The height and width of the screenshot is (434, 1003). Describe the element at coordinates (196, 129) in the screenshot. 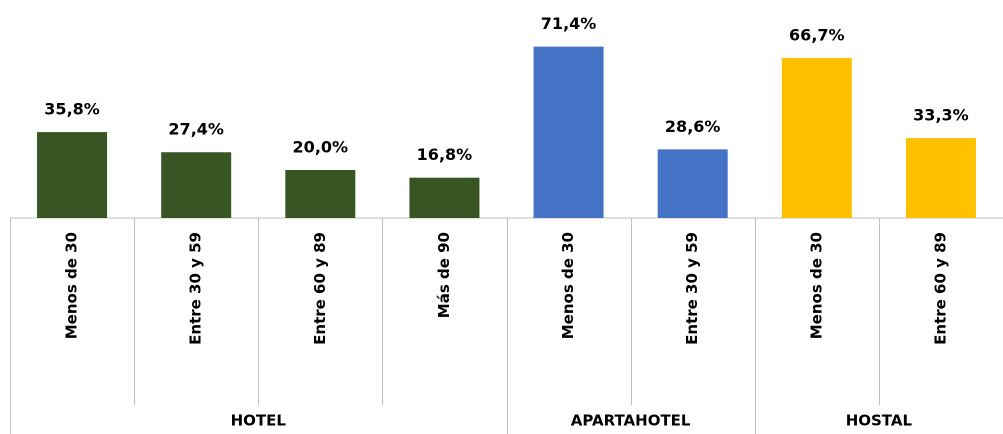

I see `value-label: 27,4%` at that location.